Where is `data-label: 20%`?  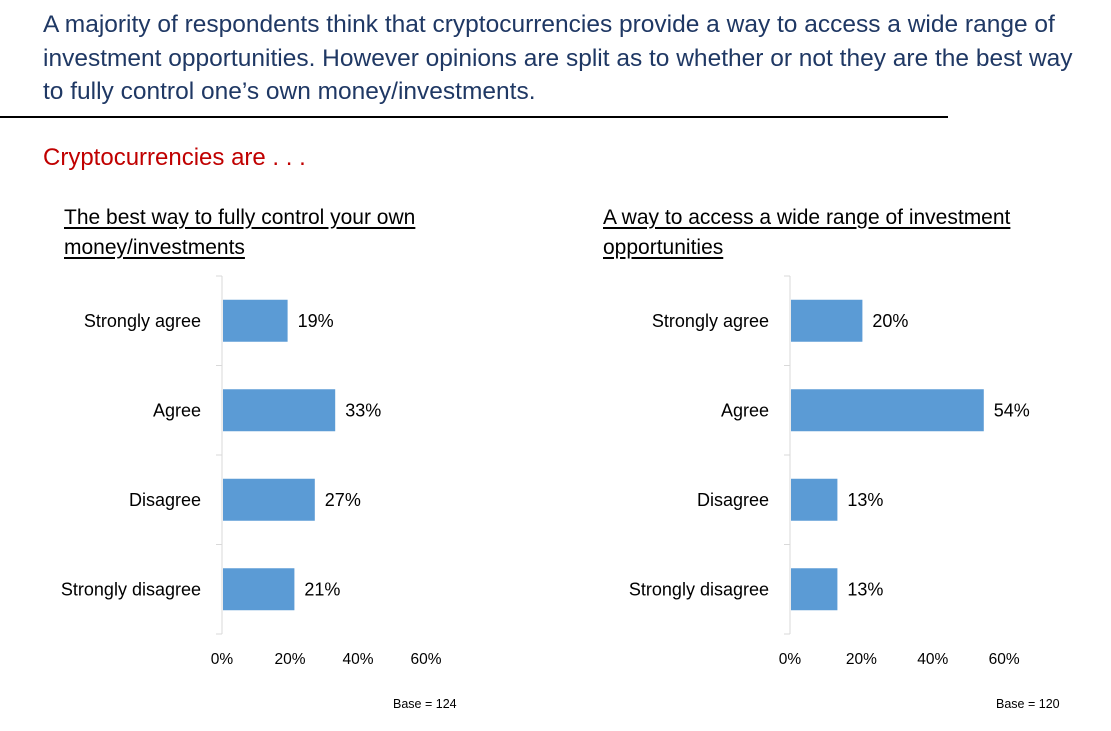 data-label: 20% is located at coordinates (890, 321).